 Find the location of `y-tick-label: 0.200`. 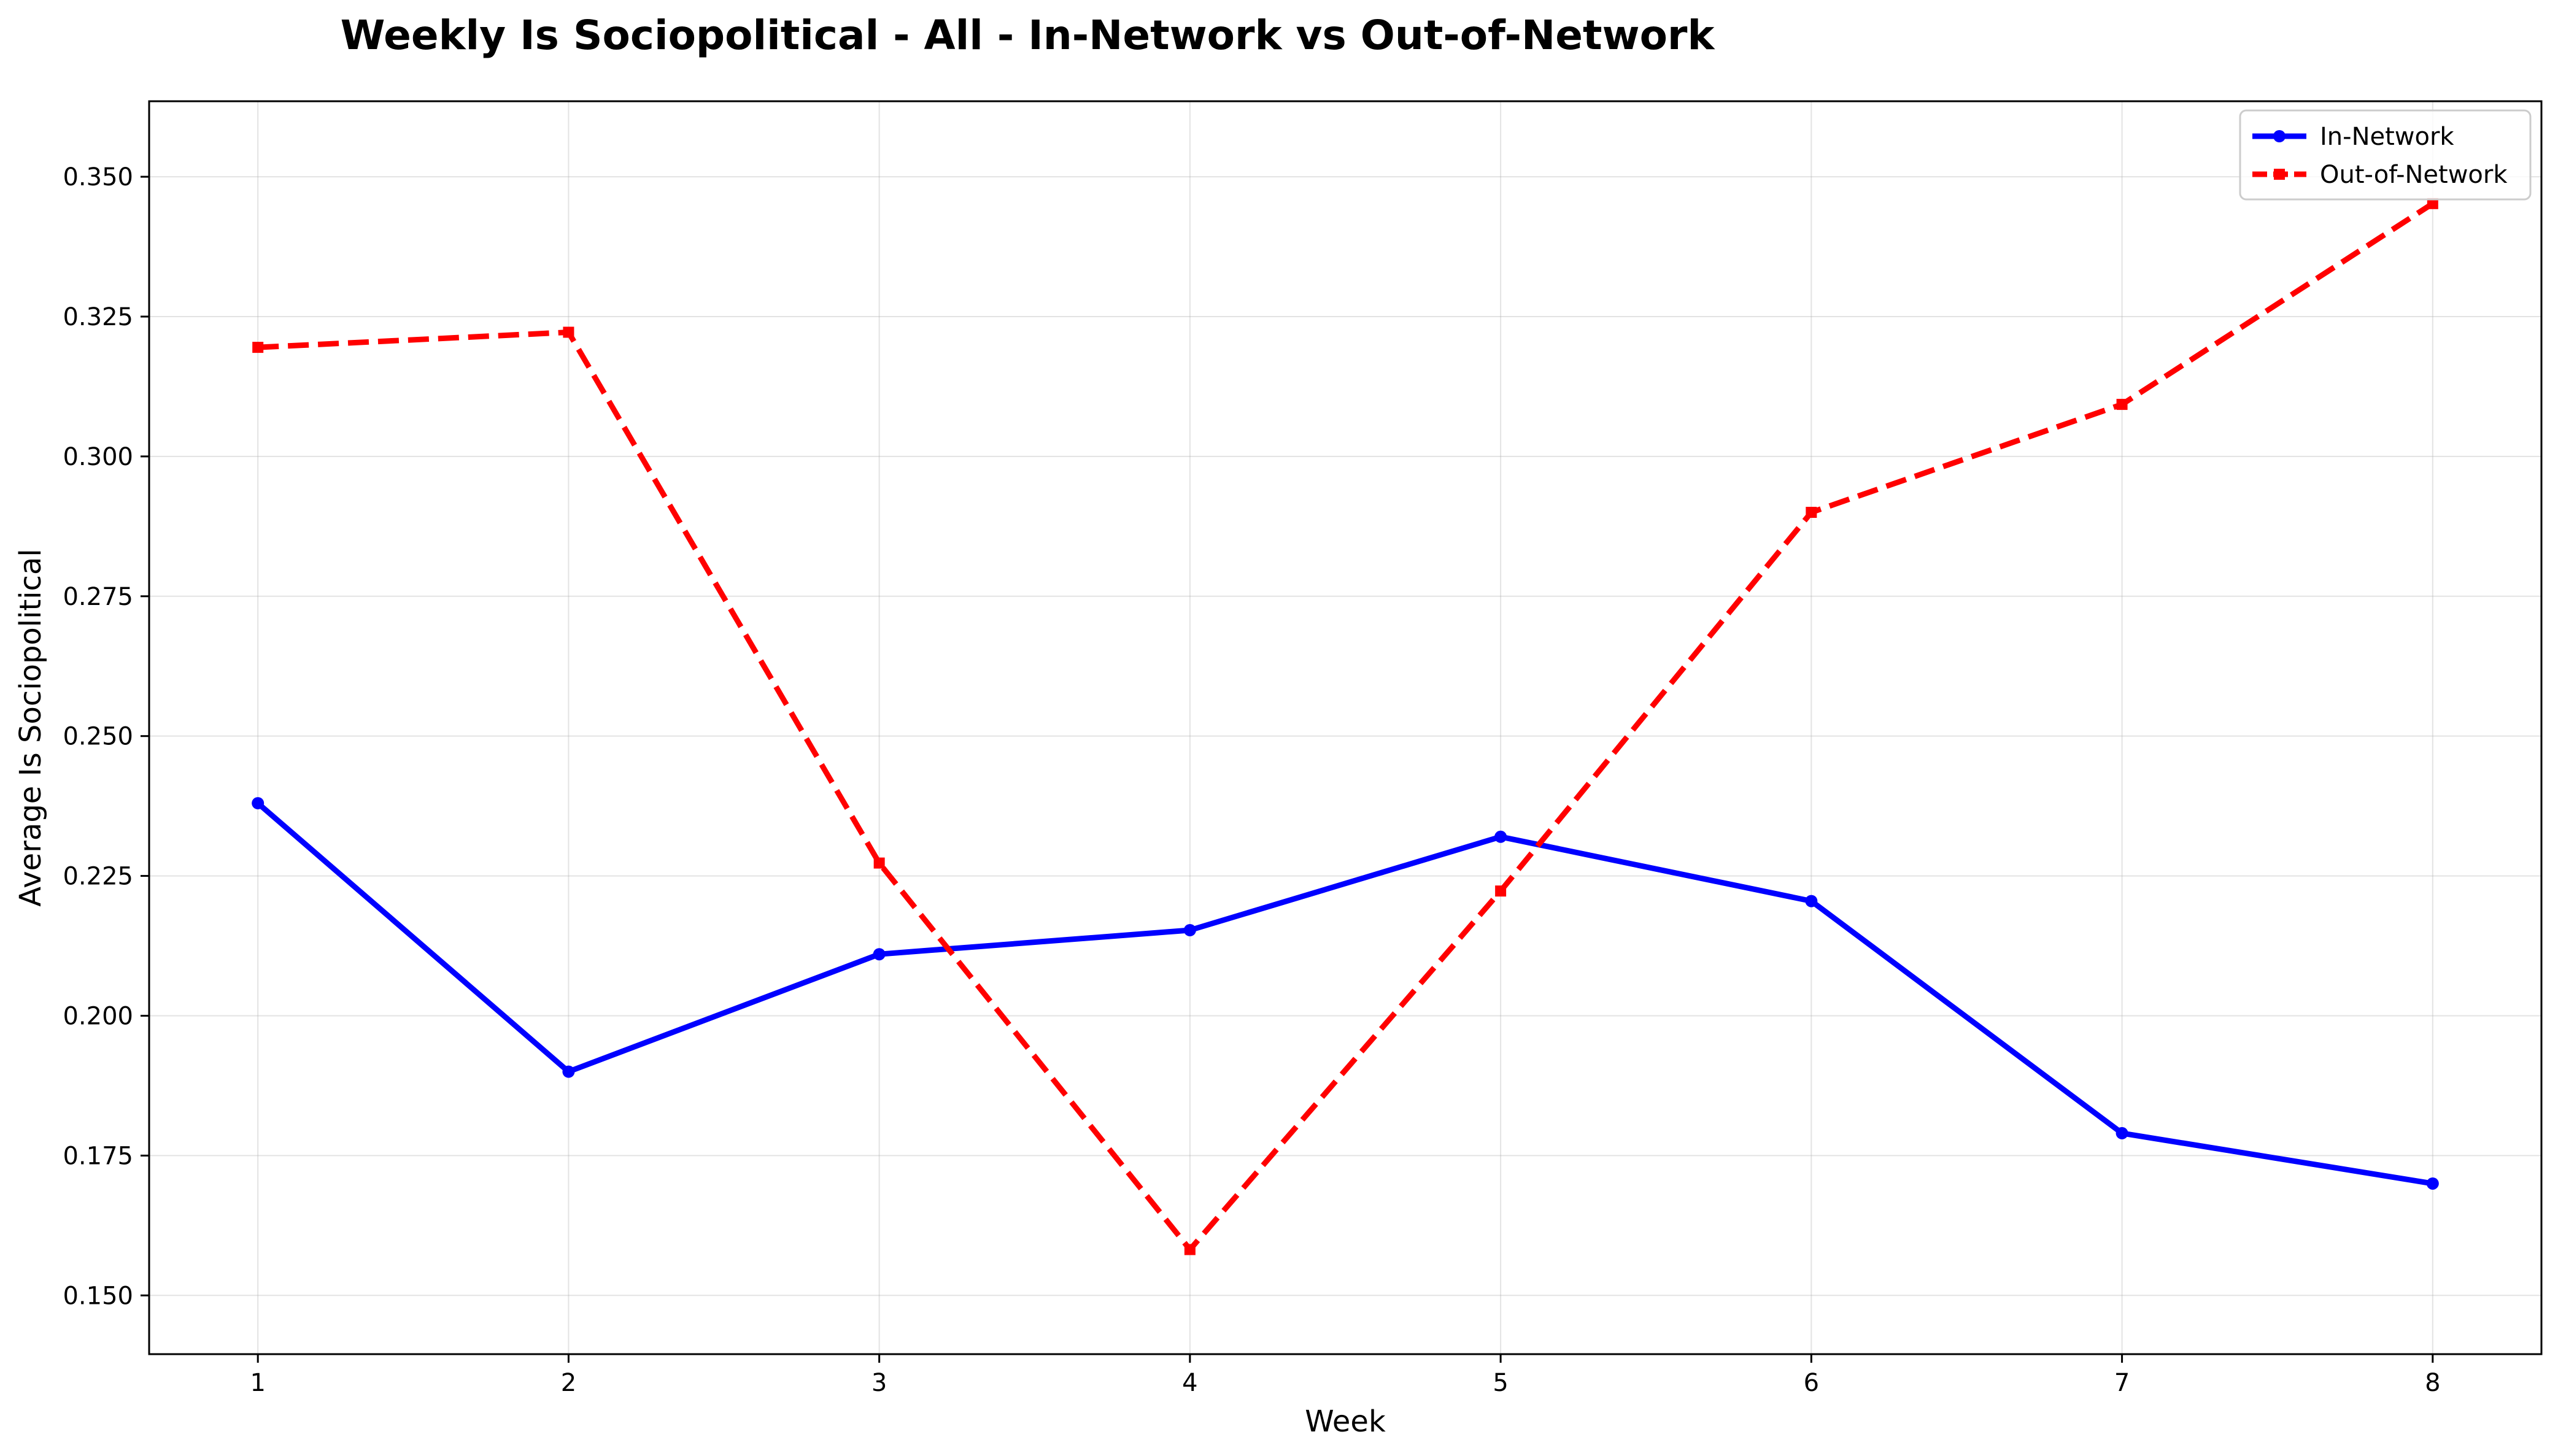

y-tick-label: 0.200 is located at coordinates (98, 1016).